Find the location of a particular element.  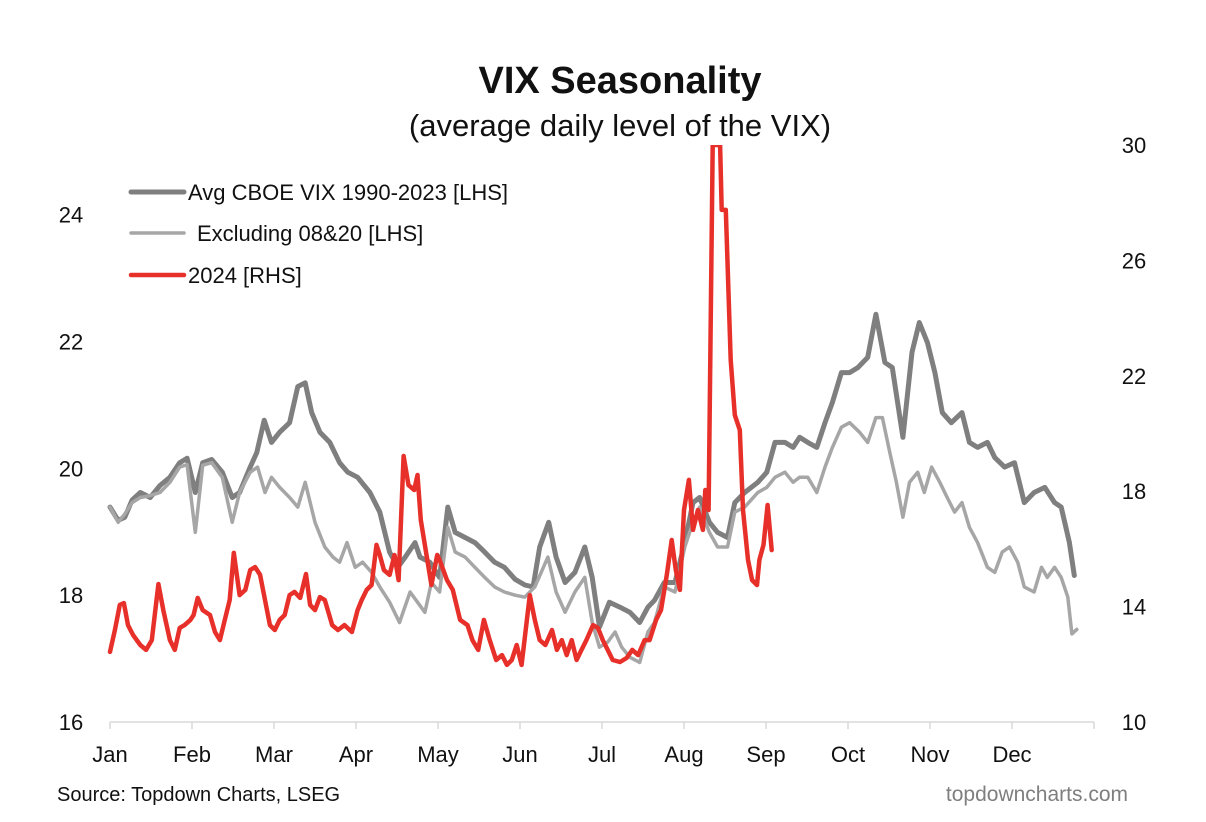

x-tick-label: Sep is located at coordinates (765, 754).